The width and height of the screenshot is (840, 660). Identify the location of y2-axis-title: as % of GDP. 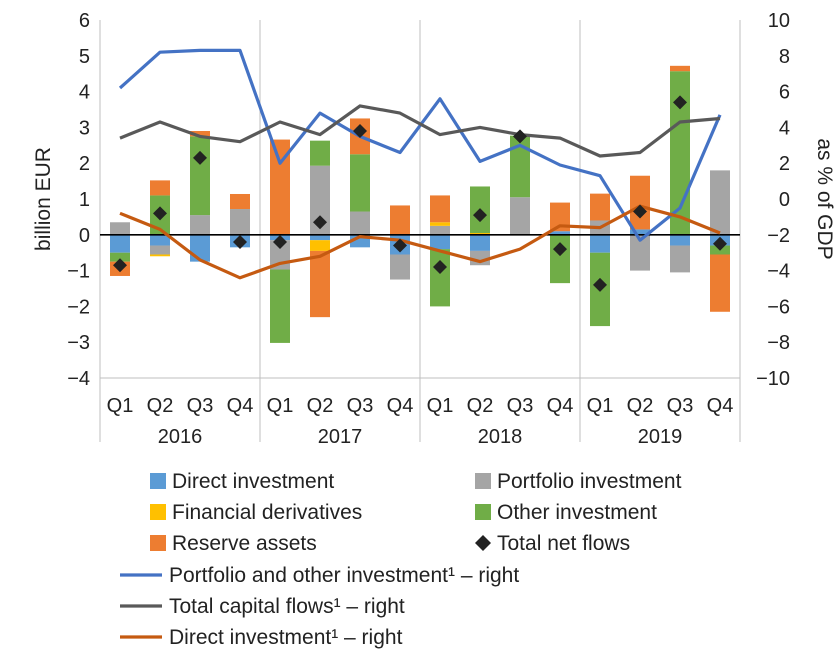
(824, 198).